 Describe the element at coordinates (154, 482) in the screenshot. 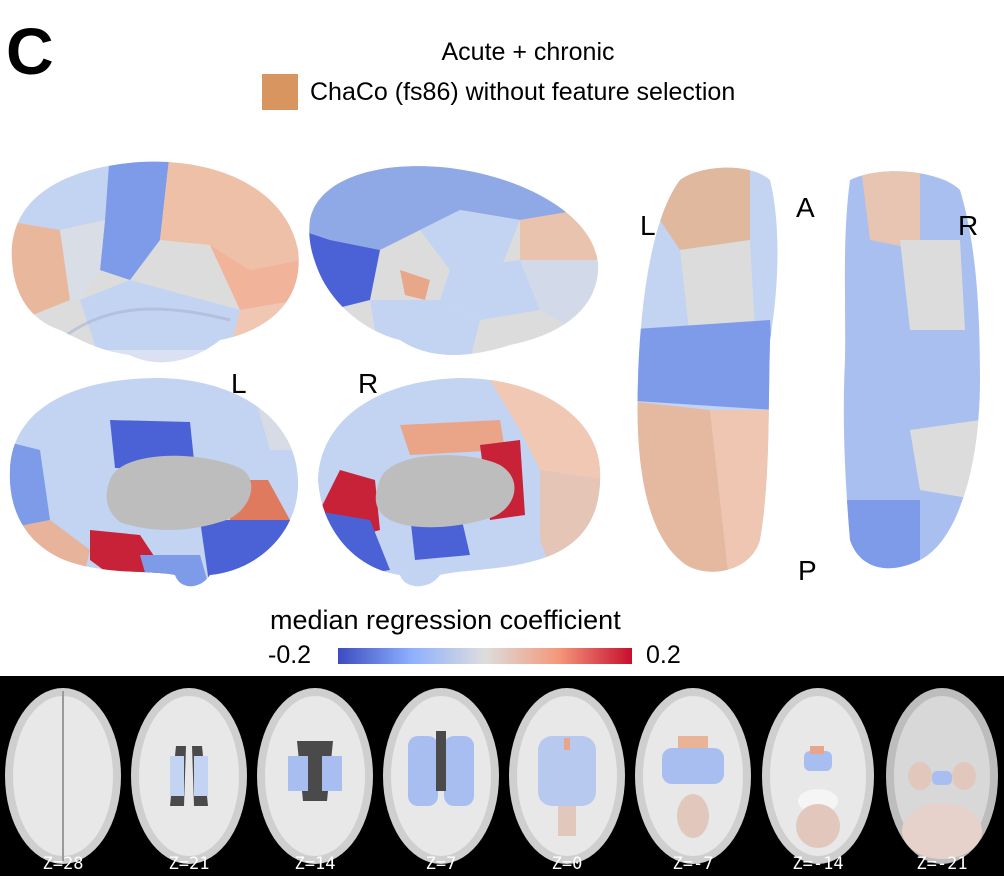

I see `left-medial-surface` at that location.